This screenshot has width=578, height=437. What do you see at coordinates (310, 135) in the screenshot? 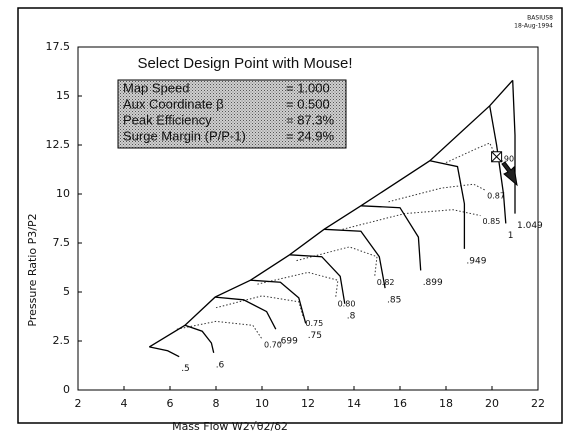
I see `info-value: = 24.9%` at bounding box center [310, 135].